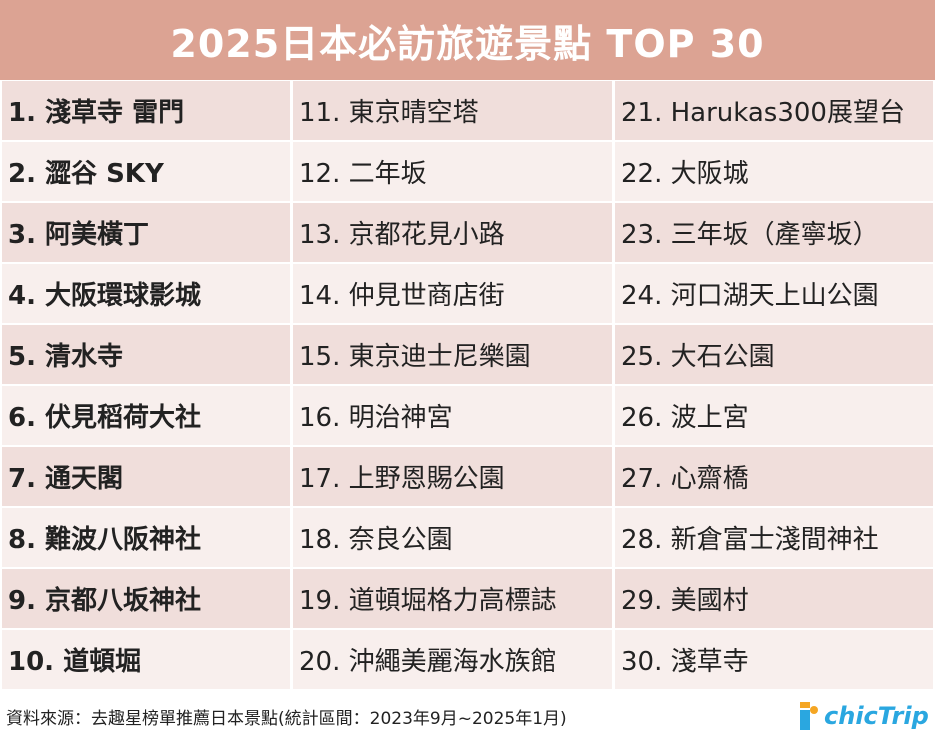 This screenshot has height=744, width=935. What do you see at coordinates (774, 171) in the screenshot?
I see `ranking-item: 22. 大阪城` at bounding box center [774, 171].